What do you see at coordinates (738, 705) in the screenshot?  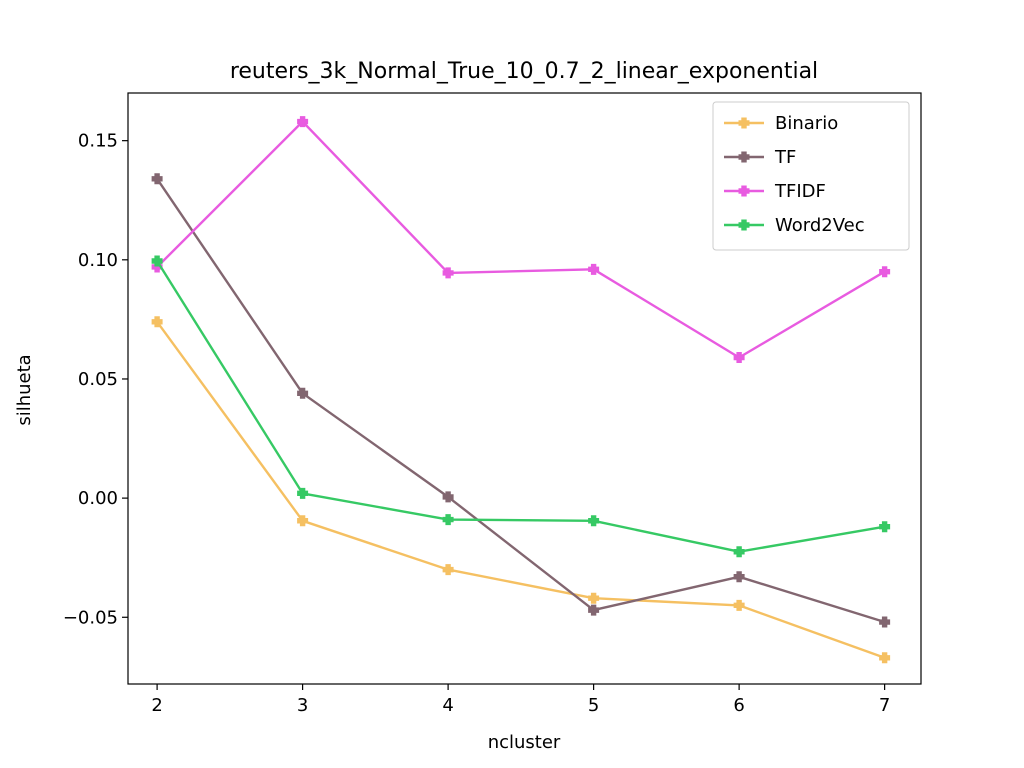 I see `x-tick-label: 6` at bounding box center [738, 705].